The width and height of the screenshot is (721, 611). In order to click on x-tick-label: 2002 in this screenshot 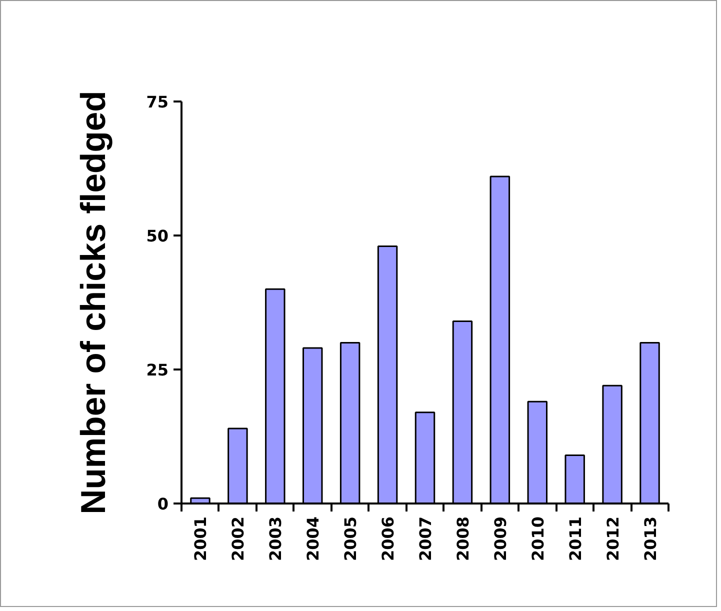, I will do `click(238, 539)`.